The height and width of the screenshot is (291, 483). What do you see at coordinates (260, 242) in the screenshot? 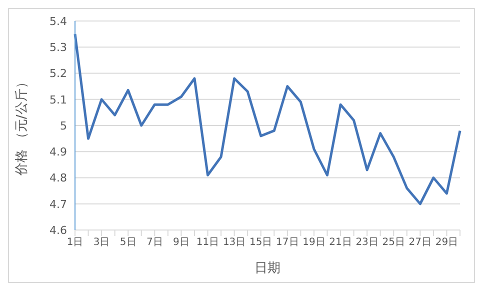
I see `x-tick-label: 15日` at bounding box center [260, 242].